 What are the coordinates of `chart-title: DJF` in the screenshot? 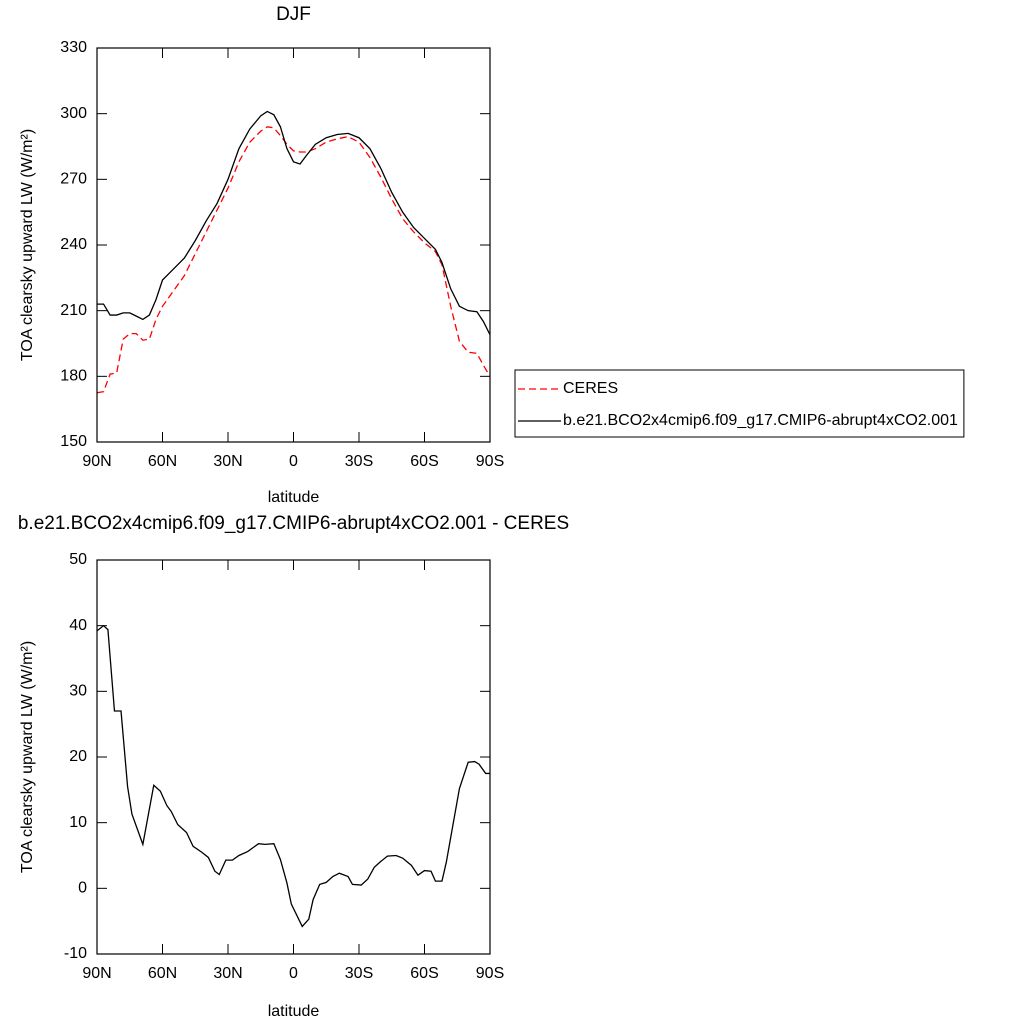 It's located at (293, 14).